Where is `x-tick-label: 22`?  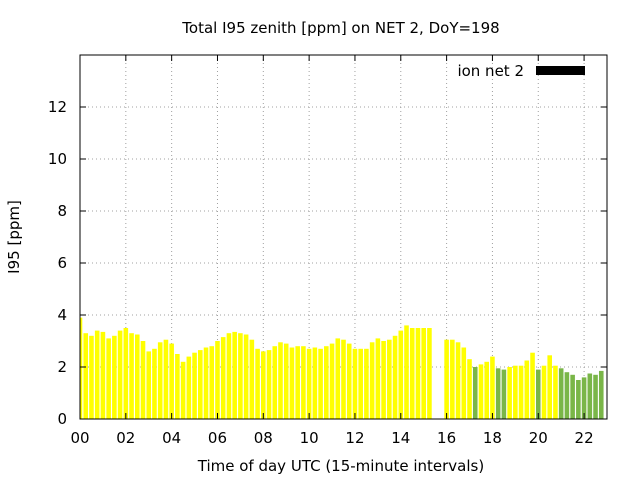
x-tick-label: 22 is located at coordinates (584, 438).